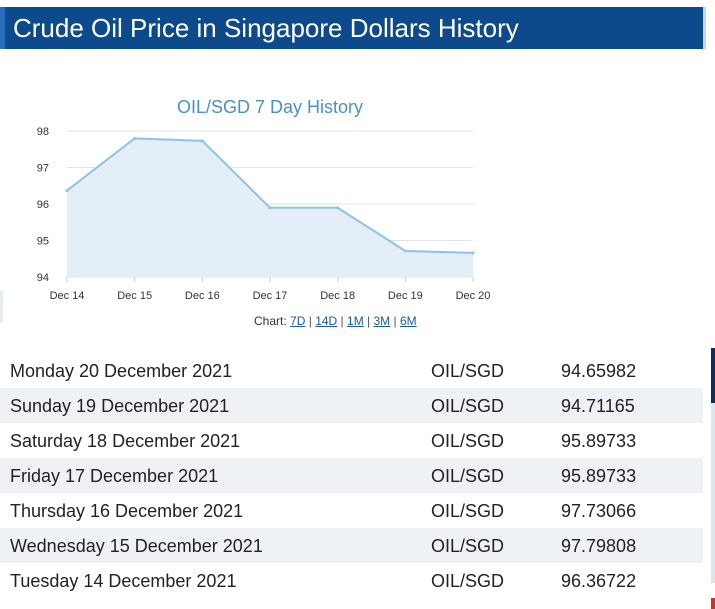 Image resolution: width=715 pixels, height=609 pixels. Describe the element at coordinates (355, 321) in the screenshot. I see `chart-link-1m: 1M` at that location.